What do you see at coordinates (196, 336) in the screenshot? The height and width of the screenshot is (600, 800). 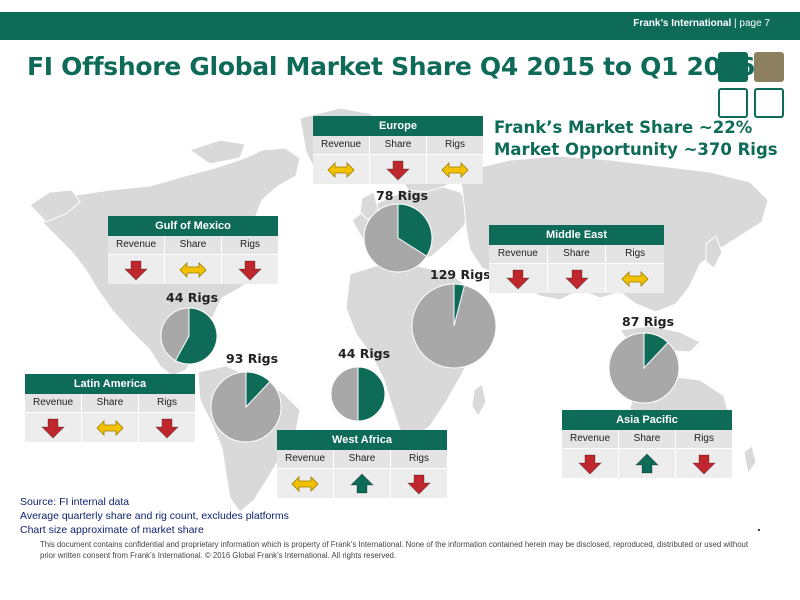 I see `pie-gulf-of-mexico-franks-share-slice` at bounding box center [196, 336].